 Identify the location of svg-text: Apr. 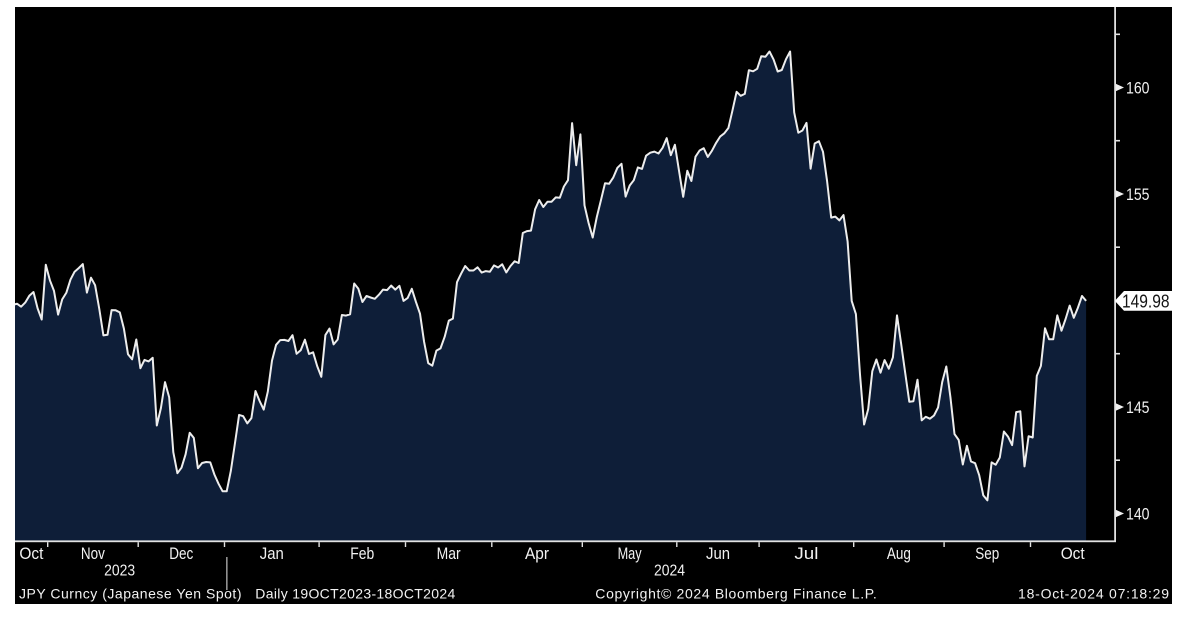
(537, 554).